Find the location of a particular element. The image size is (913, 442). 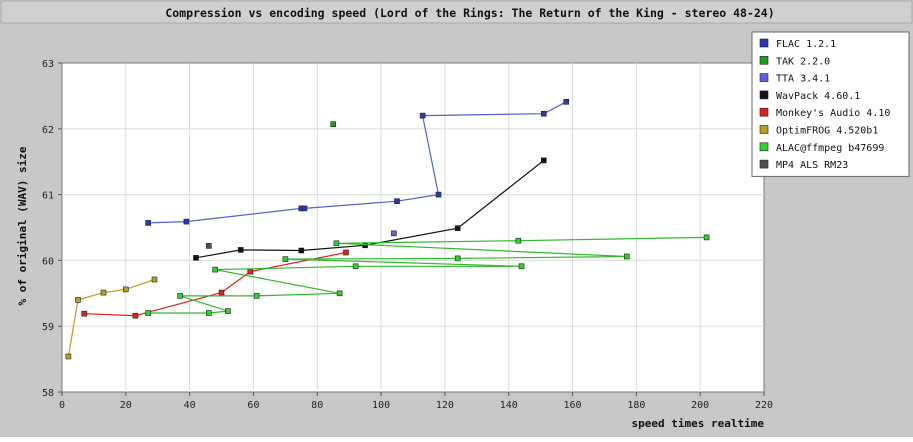

x-tick-label: 140 is located at coordinates (509, 405).